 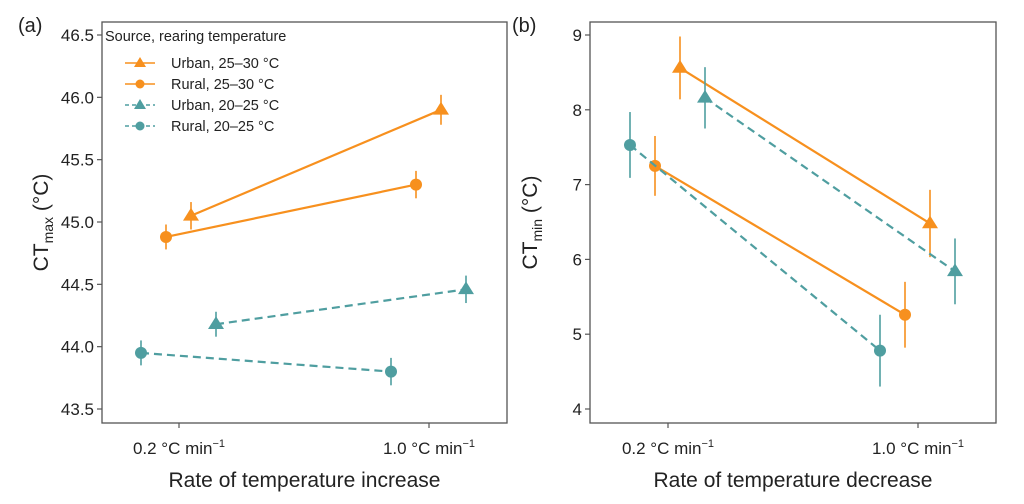 What do you see at coordinates (577, 35) in the screenshot?
I see `y-tick-label: 9` at bounding box center [577, 35].